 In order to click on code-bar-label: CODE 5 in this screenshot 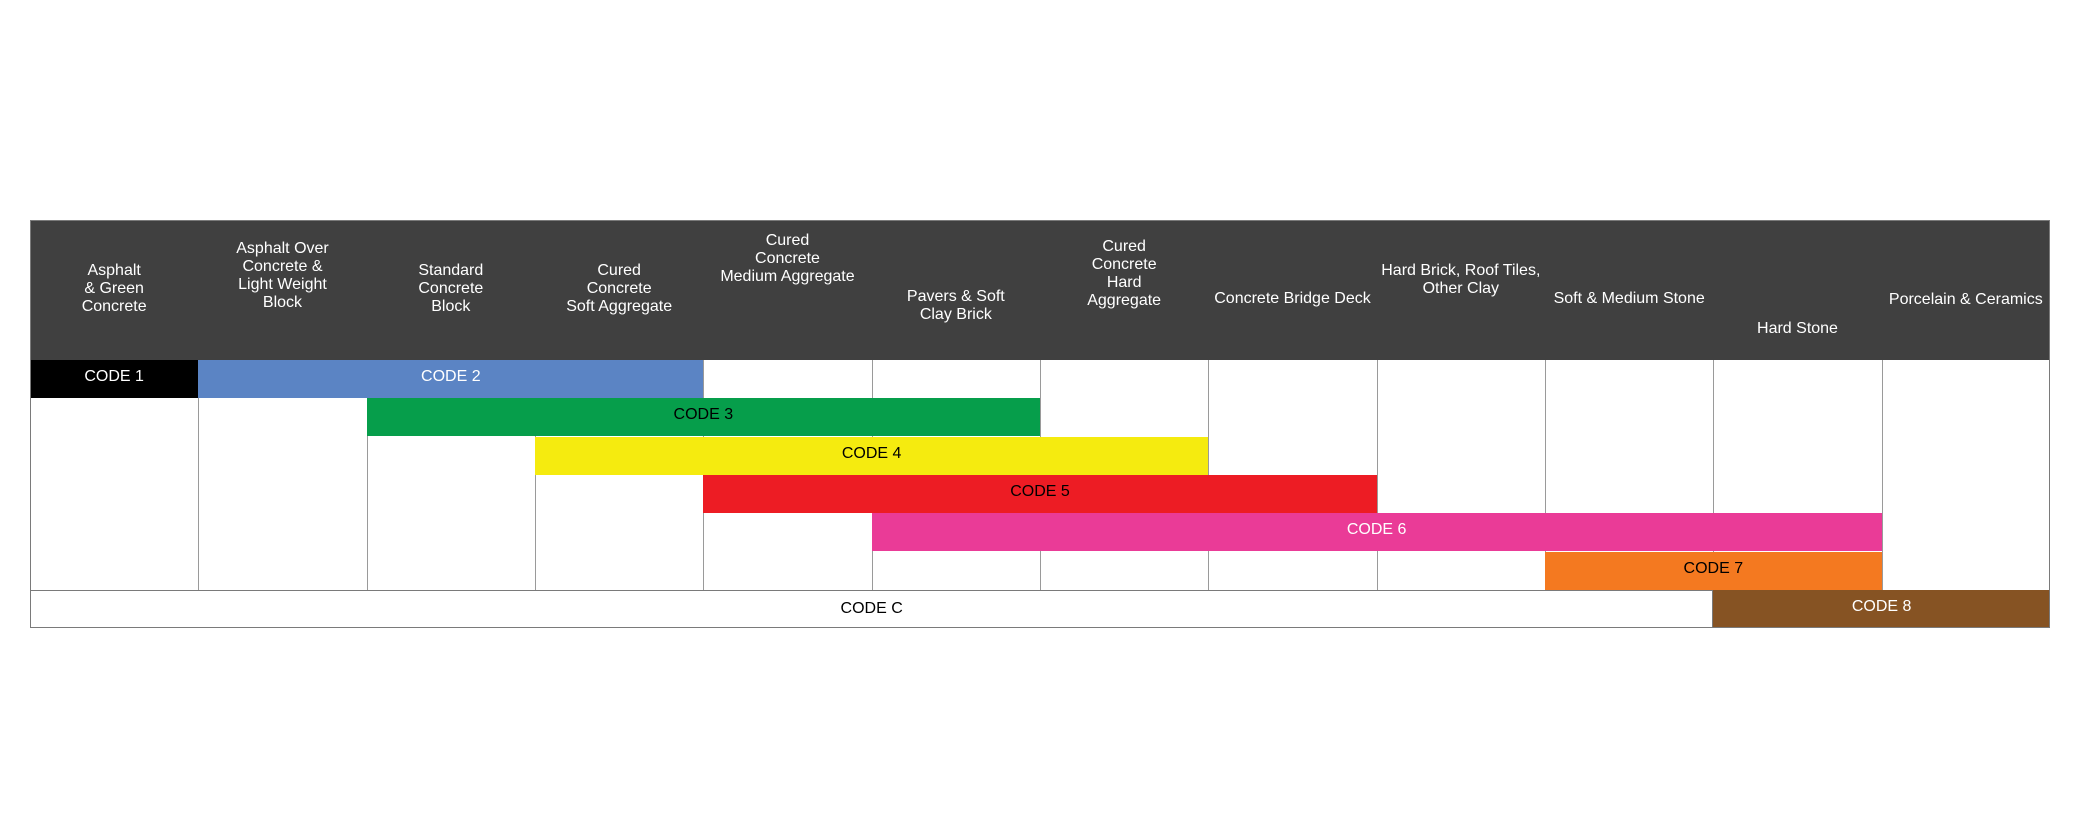, I will do `click(1040, 491)`.